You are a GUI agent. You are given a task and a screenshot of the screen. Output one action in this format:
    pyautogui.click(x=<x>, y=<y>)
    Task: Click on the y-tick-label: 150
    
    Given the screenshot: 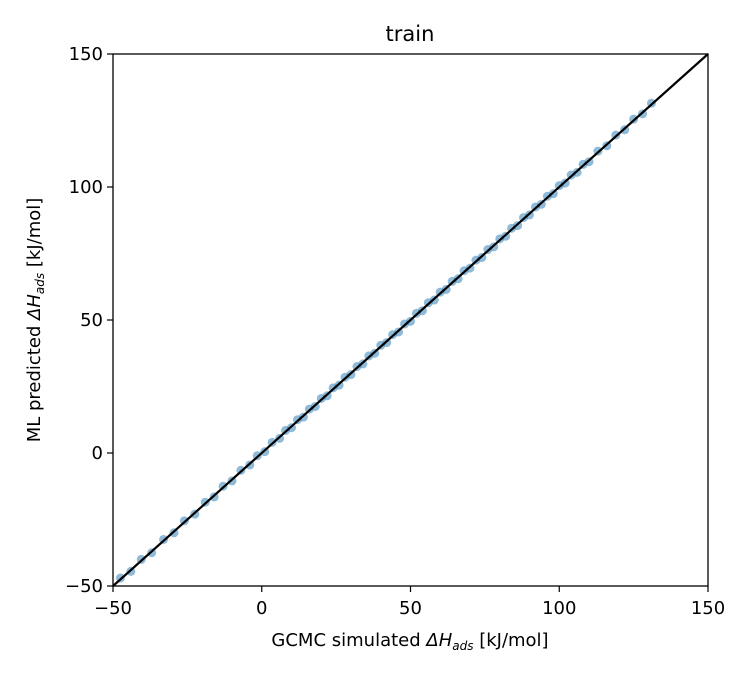 What is the action you would take?
    pyautogui.click(x=86, y=54)
    